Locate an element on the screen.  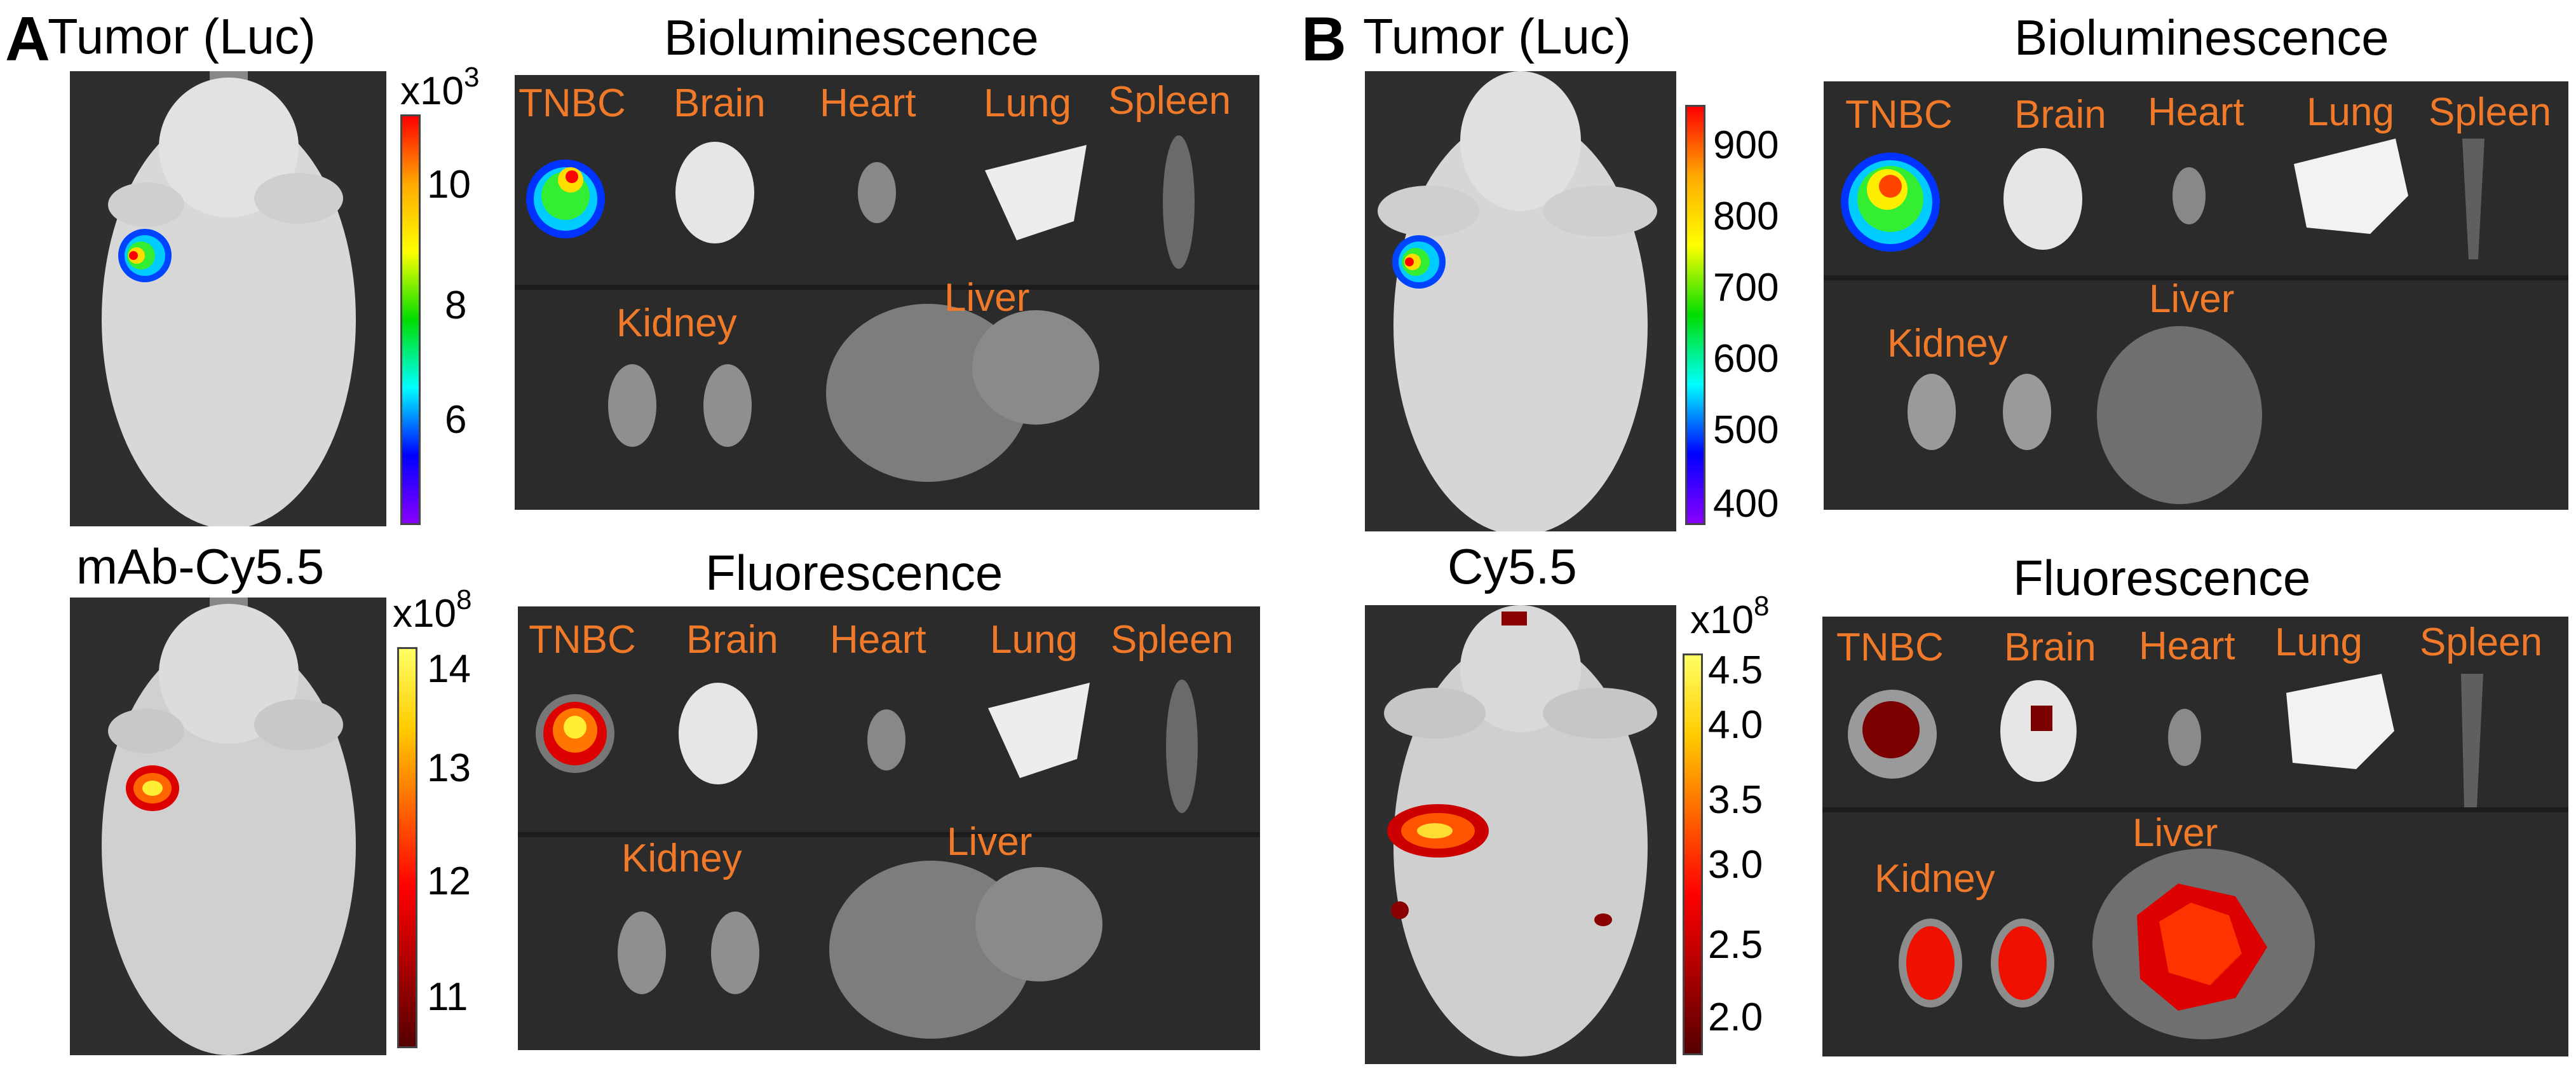
panel-a-bottom-organ-image is located at coordinates (889, 828).